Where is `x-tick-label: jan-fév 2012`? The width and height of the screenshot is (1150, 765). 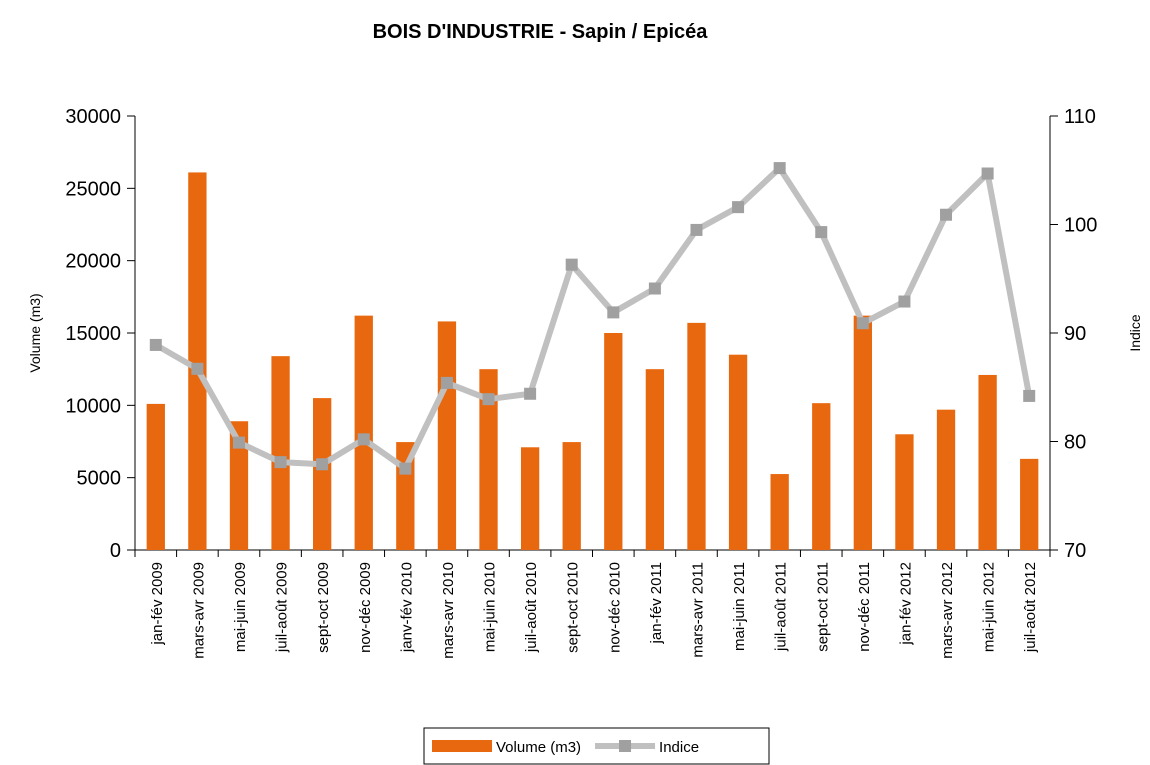
x-tick-label: jan-fév 2012 is located at coordinates (905, 604).